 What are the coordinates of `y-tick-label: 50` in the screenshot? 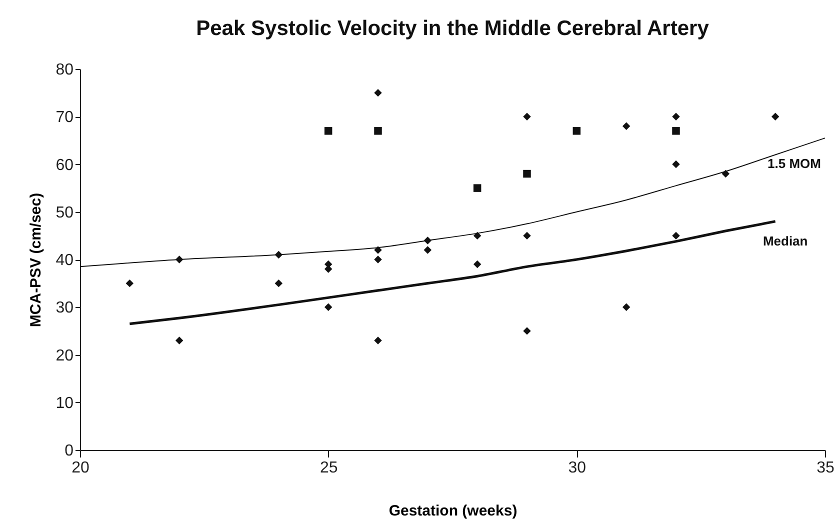 It's located at (65, 213).